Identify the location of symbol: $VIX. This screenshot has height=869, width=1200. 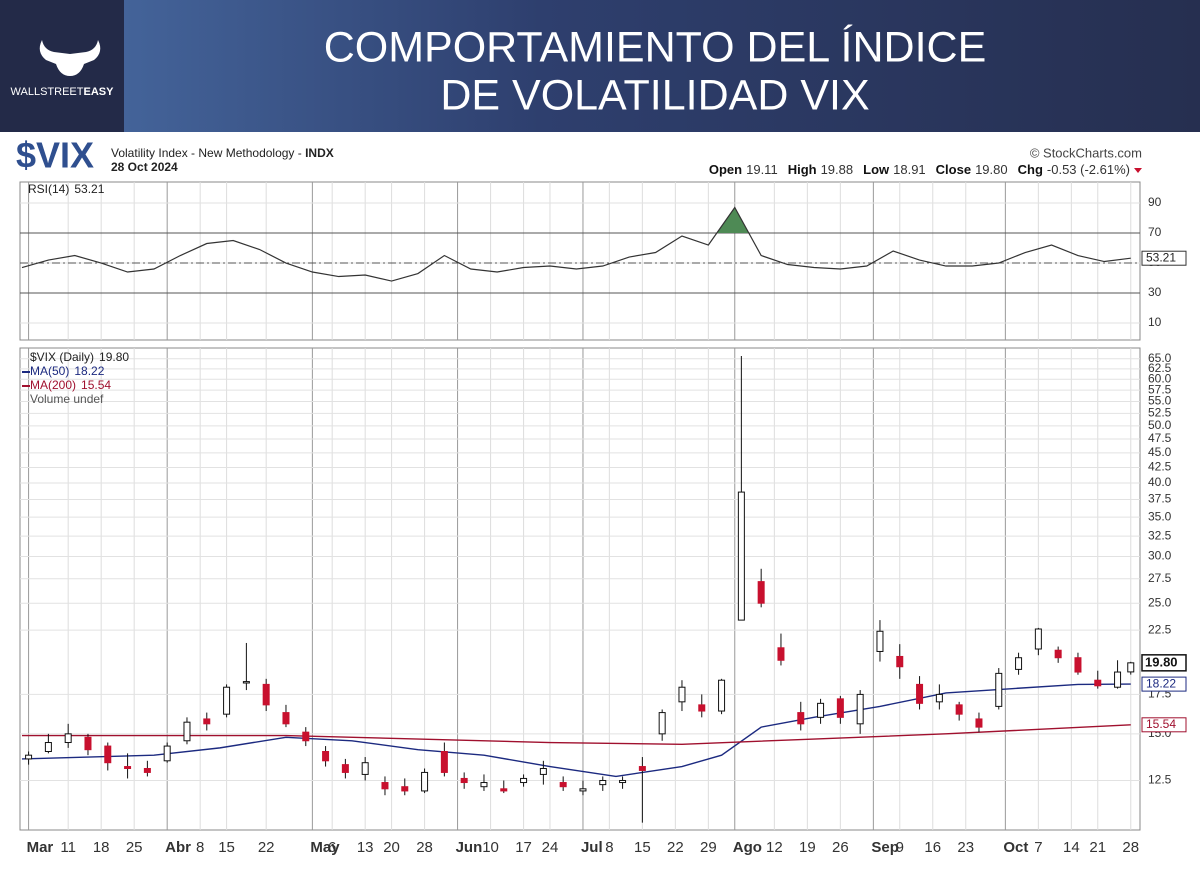
(55, 155).